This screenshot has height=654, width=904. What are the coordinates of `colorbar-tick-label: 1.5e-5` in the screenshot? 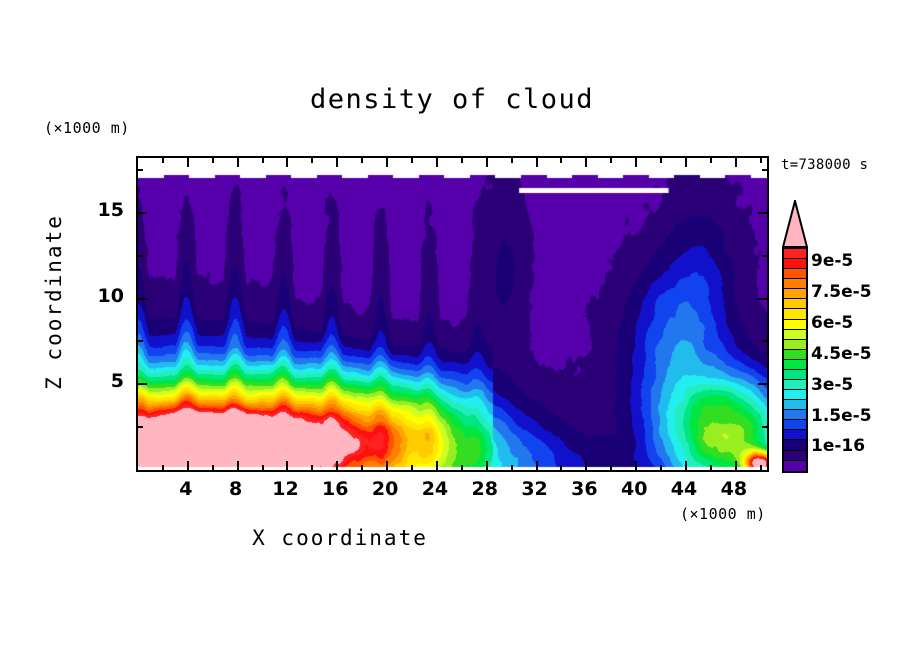 It's located at (841, 415).